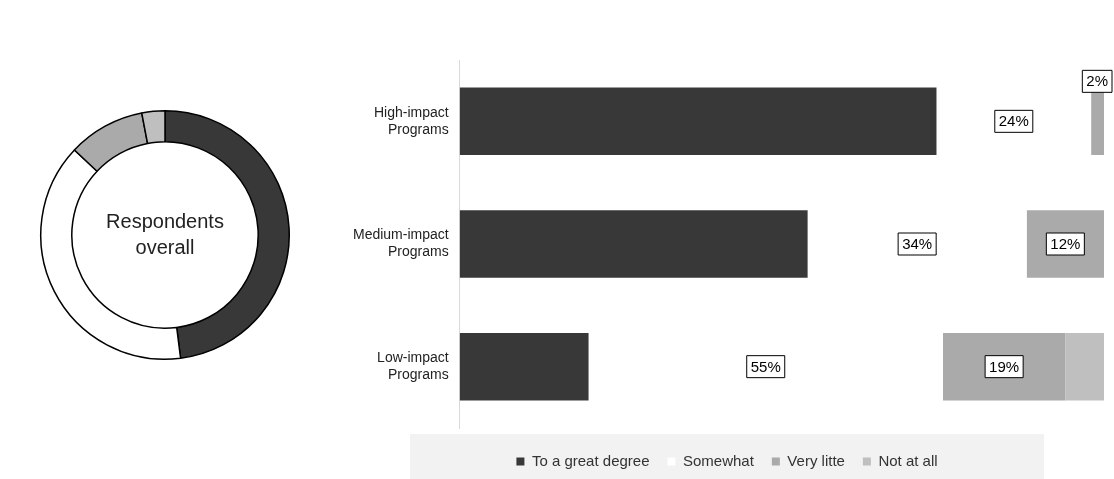 The width and height of the screenshot is (1114, 479). What do you see at coordinates (908, 460) in the screenshot?
I see `legend-label: Not at all` at bounding box center [908, 460].